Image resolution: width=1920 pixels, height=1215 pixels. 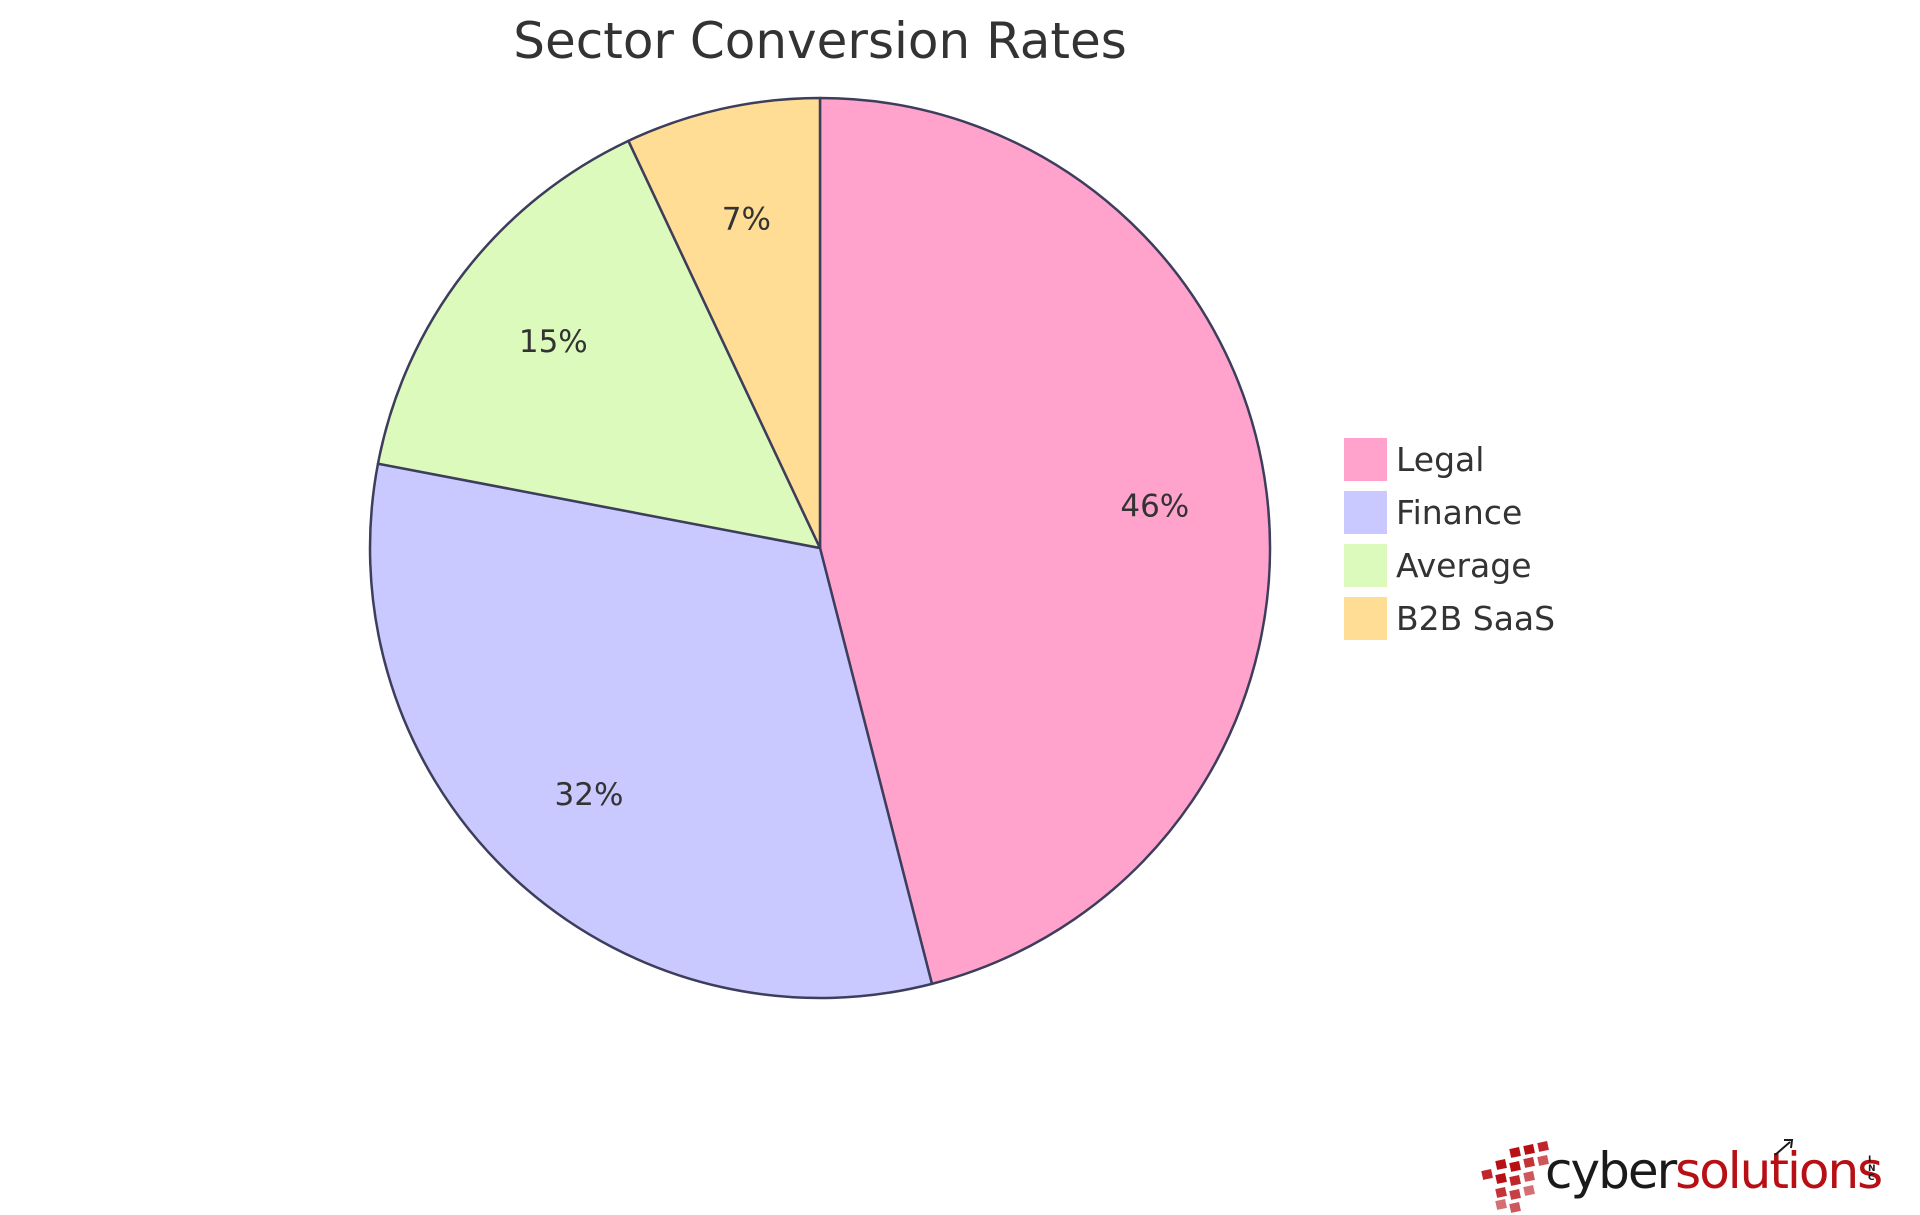 I want to click on legend-label-average: Average, so click(x=1464, y=565).